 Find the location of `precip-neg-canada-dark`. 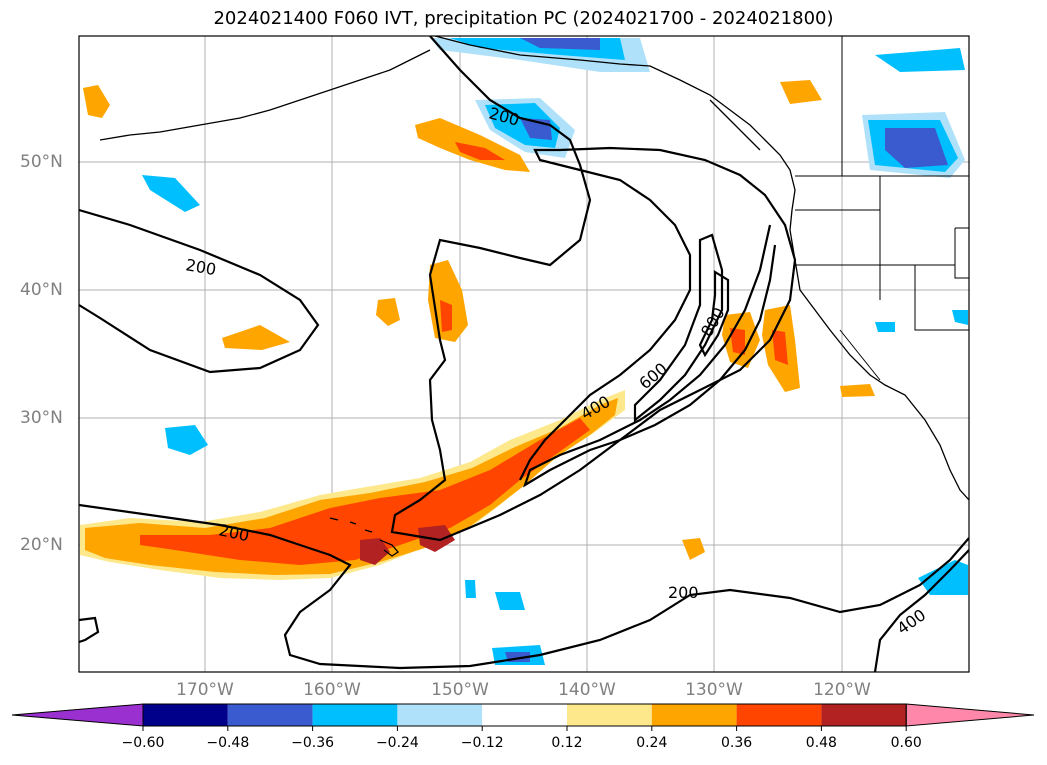

precip-neg-canada-dark is located at coordinates (916, 148).